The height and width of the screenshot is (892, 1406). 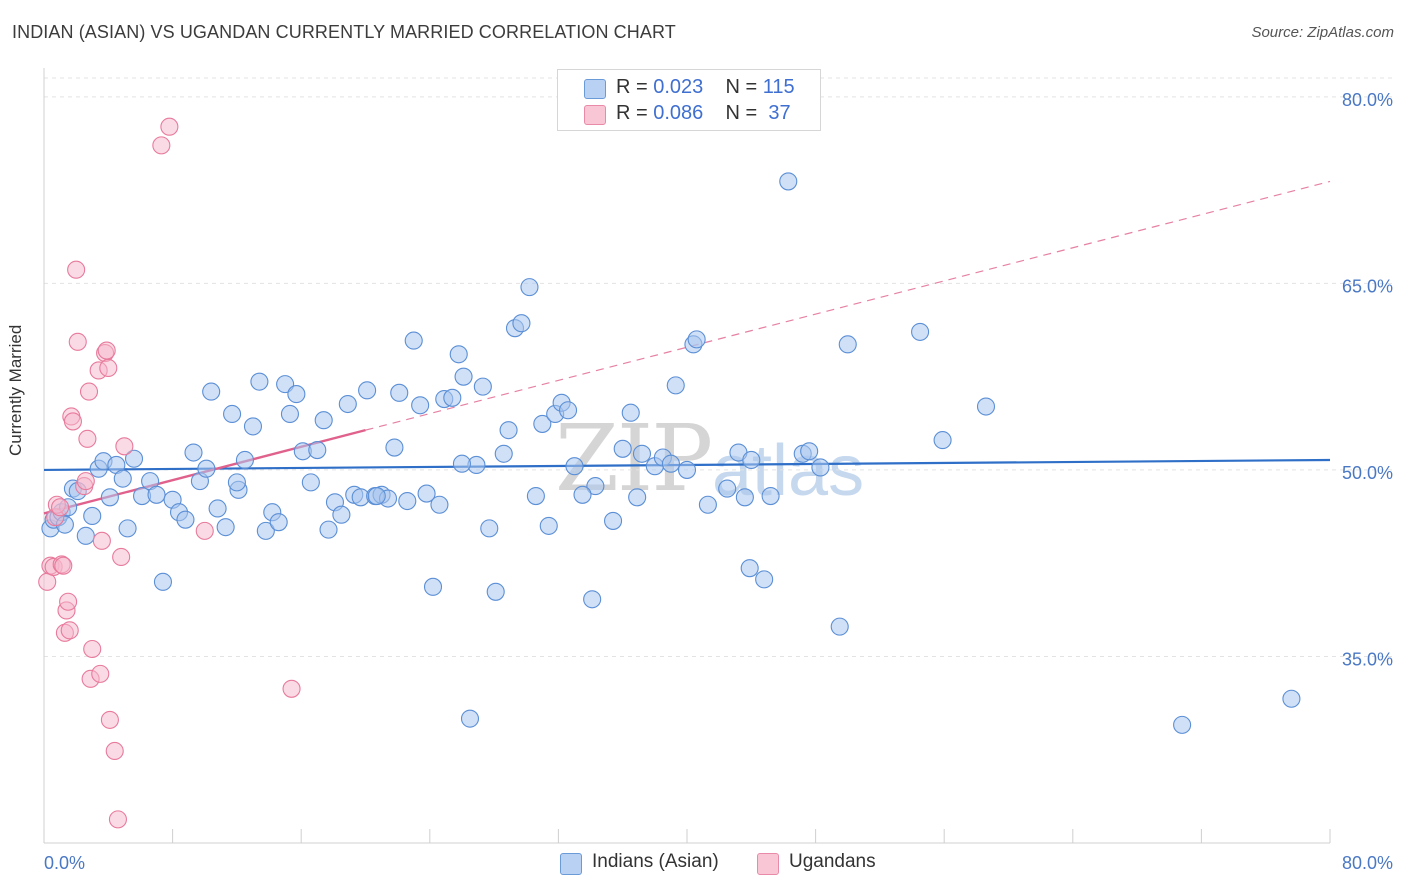 What do you see at coordinates (1367, 863) in the screenshot?
I see `x-tick-label: 80.0%` at bounding box center [1367, 863].